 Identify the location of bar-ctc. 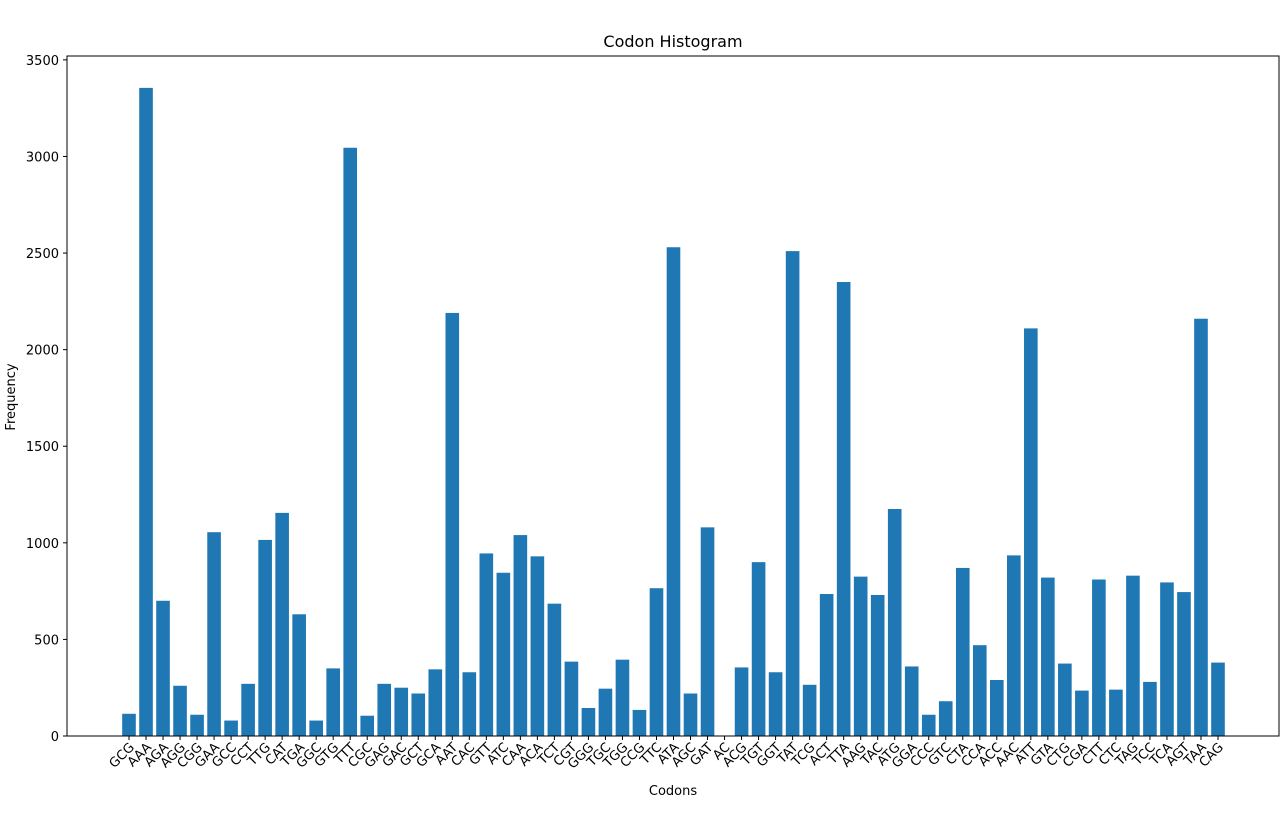
(1116, 712).